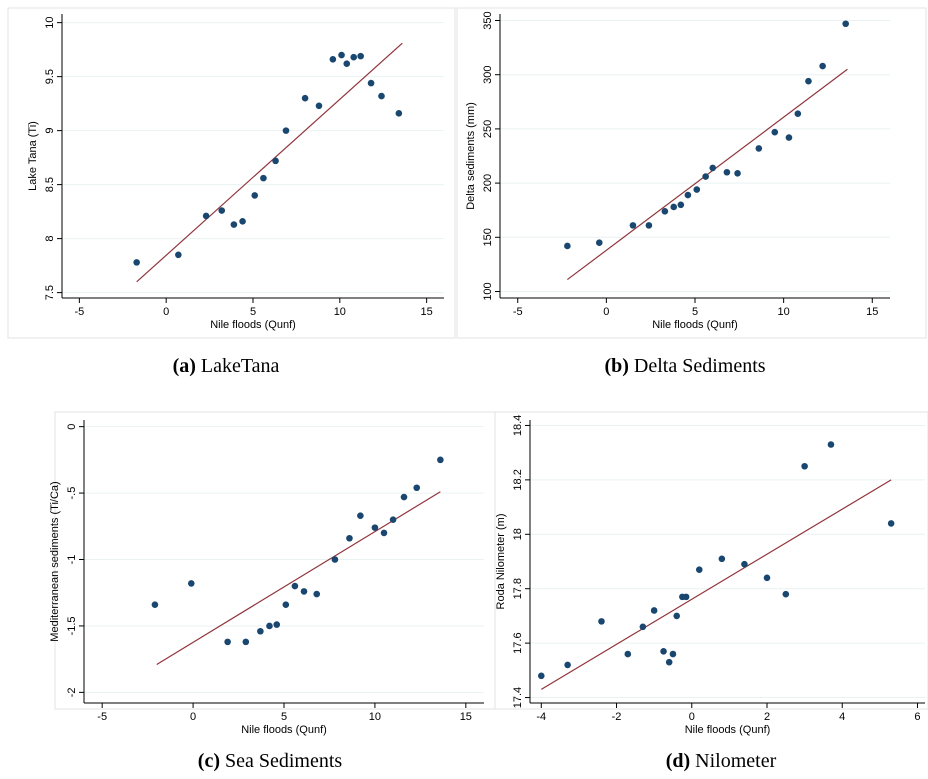 Image resolution: width=928 pixels, height=779 pixels. Describe the element at coordinates (50, 131) in the screenshot. I see `y-tick-label: 9` at that location.